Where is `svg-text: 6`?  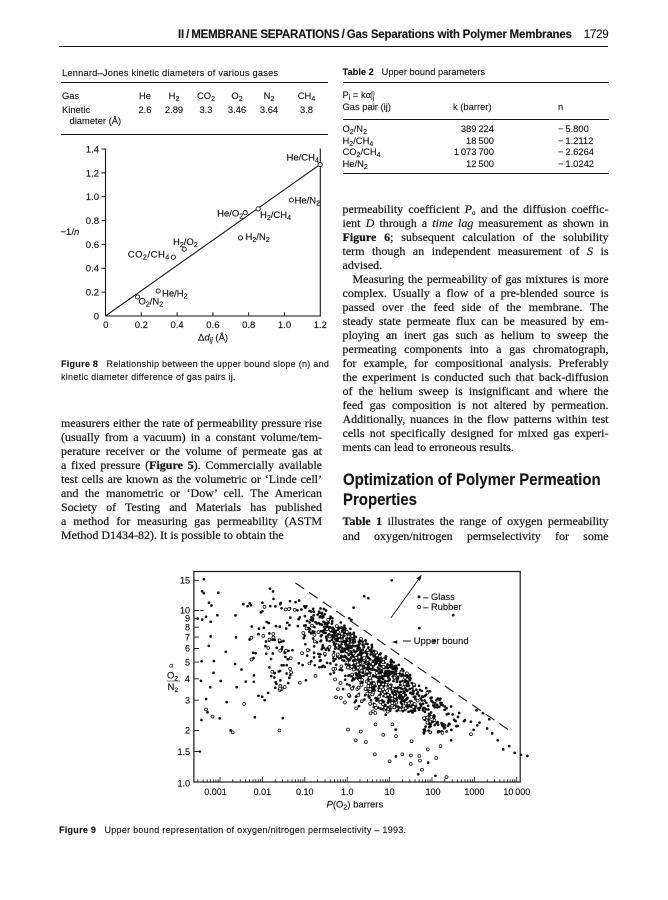 svg-text: 6 is located at coordinates (187, 649).